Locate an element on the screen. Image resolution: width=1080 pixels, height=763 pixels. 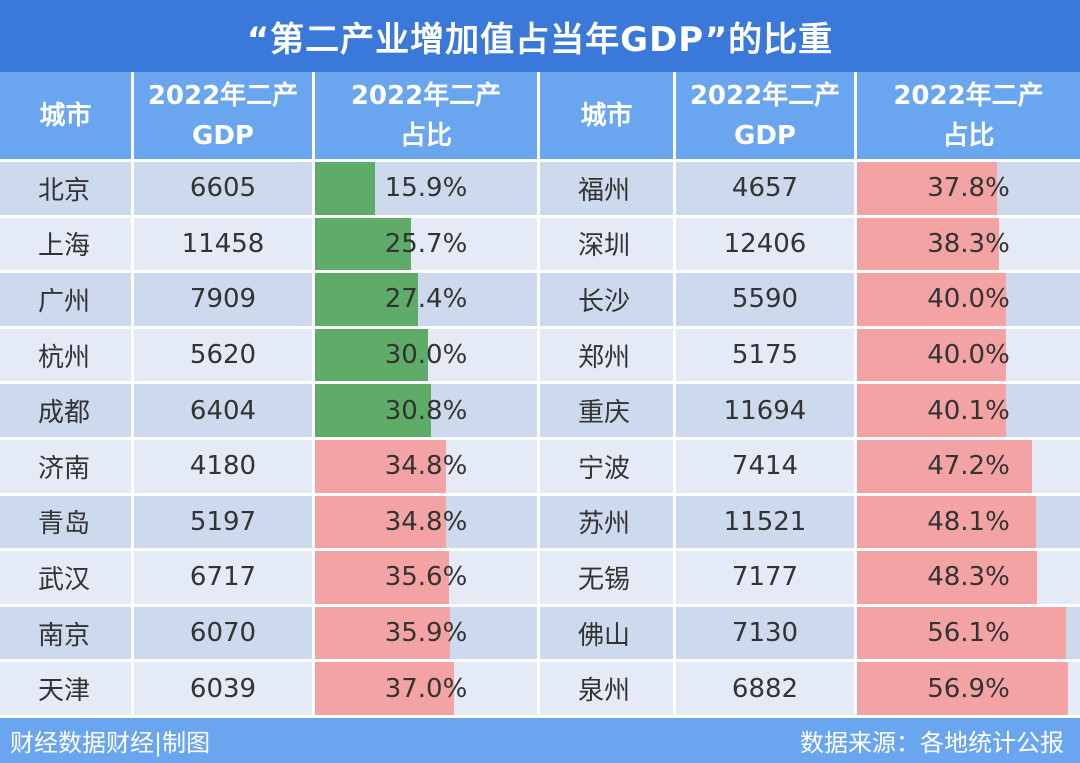
footer-credit: 财经数据财经|制图 is located at coordinates (110, 743).